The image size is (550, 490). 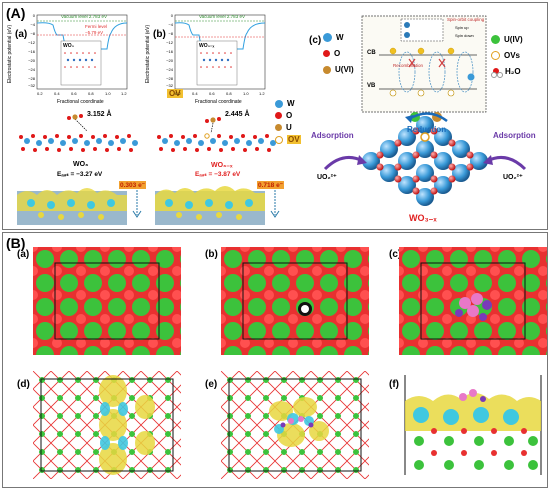 What do you see at coordinates (473, 425) in the screenshot?
I see `tile-f-side-view` at bounding box center [473, 425].